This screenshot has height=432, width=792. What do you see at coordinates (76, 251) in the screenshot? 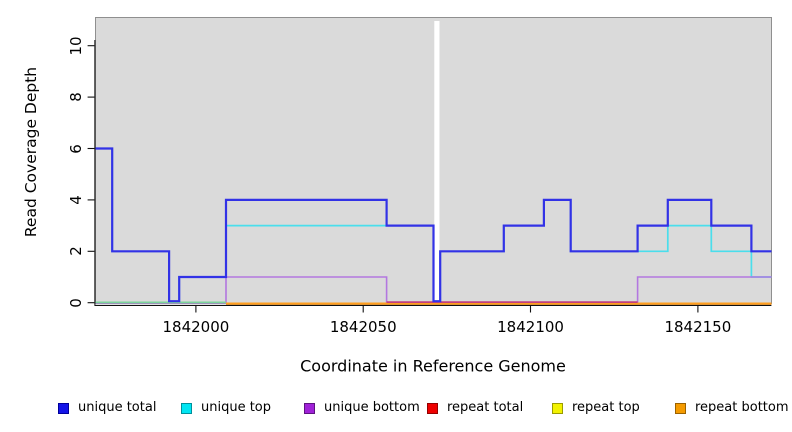
I see `y-tick-label: 2` at bounding box center [76, 251].